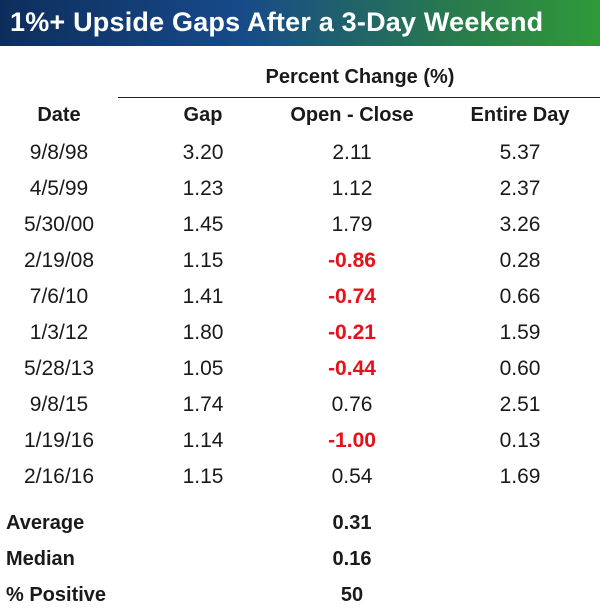  What do you see at coordinates (59, 152) in the screenshot?
I see `table-cell-date: 9/8/98` at bounding box center [59, 152].